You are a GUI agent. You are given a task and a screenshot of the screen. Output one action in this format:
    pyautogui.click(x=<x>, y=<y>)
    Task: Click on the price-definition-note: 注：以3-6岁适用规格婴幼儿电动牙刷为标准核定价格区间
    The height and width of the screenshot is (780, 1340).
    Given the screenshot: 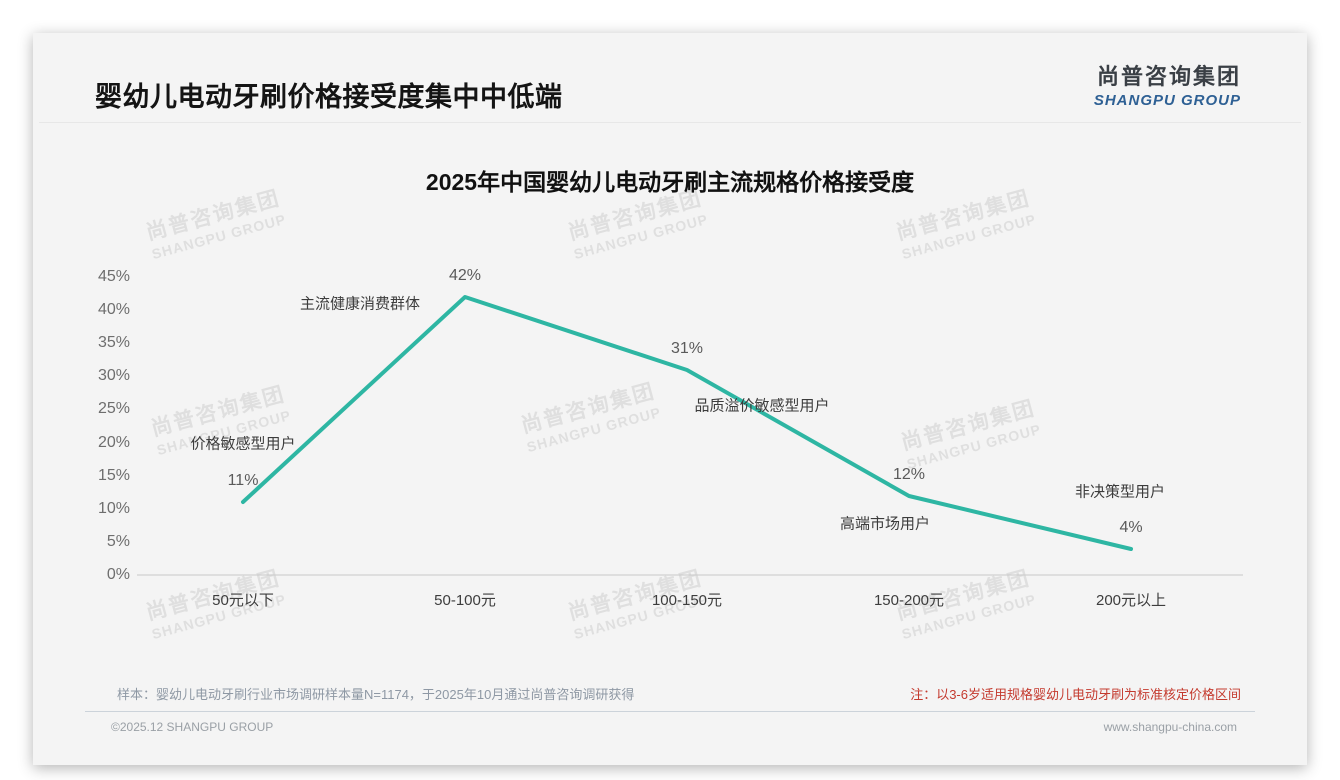 What is the action you would take?
    pyautogui.click(x=1075, y=694)
    